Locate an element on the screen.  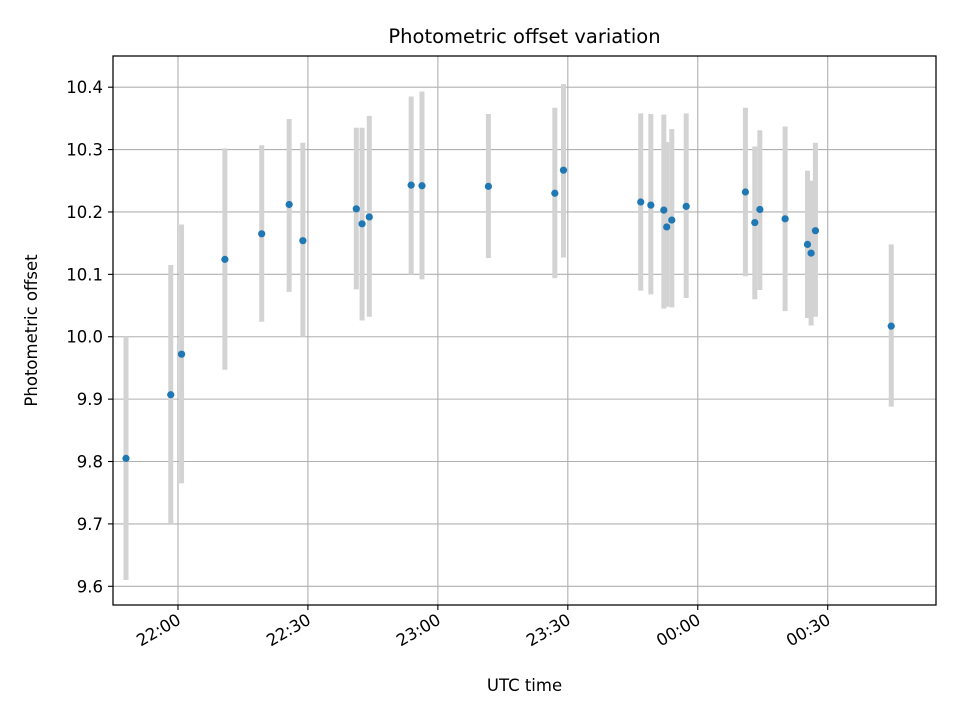
y-tick-label: 10.3 is located at coordinates (84, 150).